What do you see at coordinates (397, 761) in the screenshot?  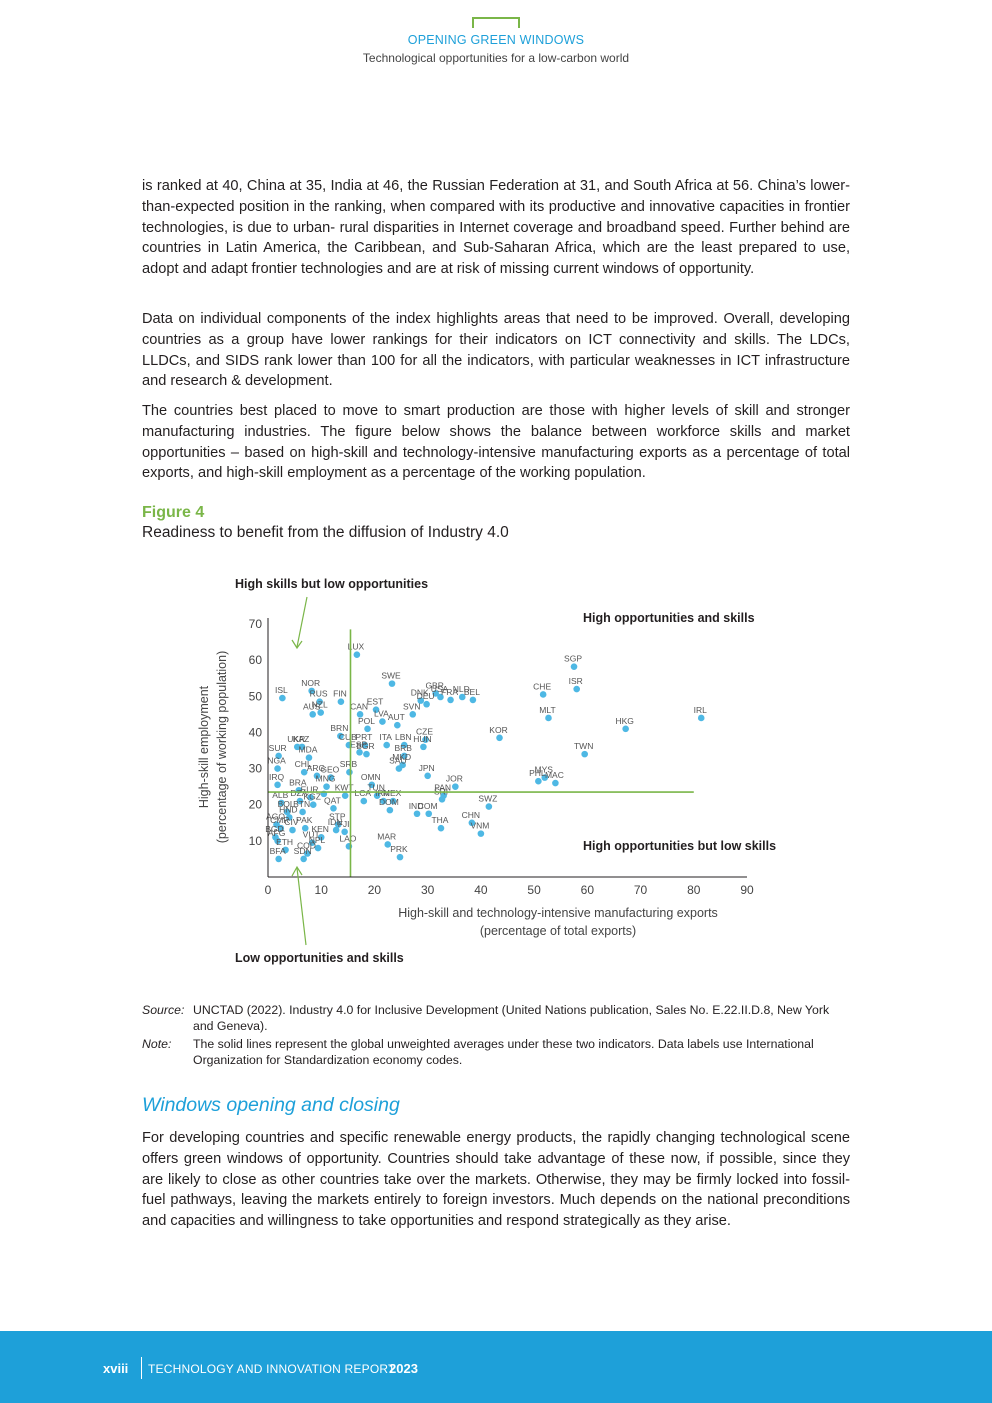 I see `data-label: SAU` at bounding box center [397, 761].